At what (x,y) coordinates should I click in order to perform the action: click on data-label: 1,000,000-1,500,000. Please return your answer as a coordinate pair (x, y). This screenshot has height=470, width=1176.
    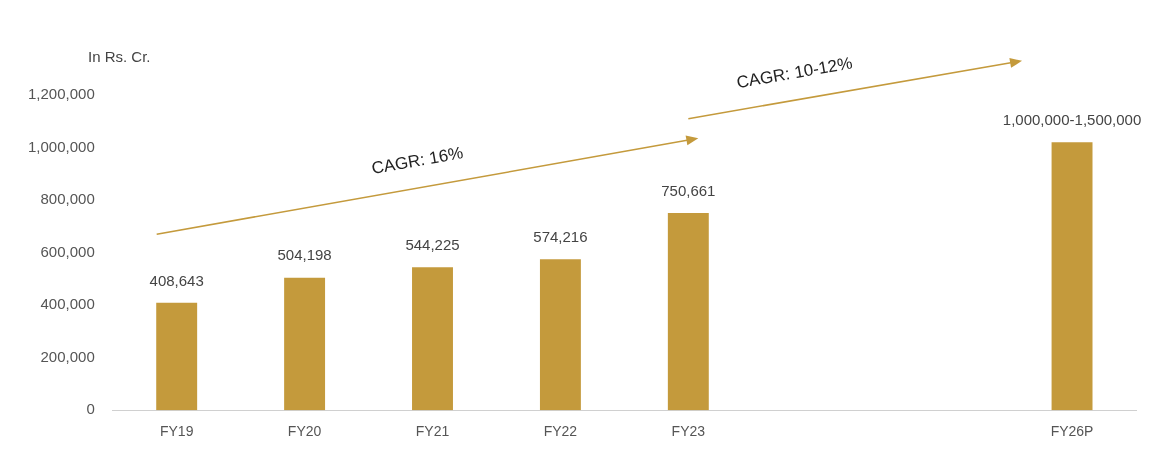
    Looking at the image, I should click on (1072, 119).